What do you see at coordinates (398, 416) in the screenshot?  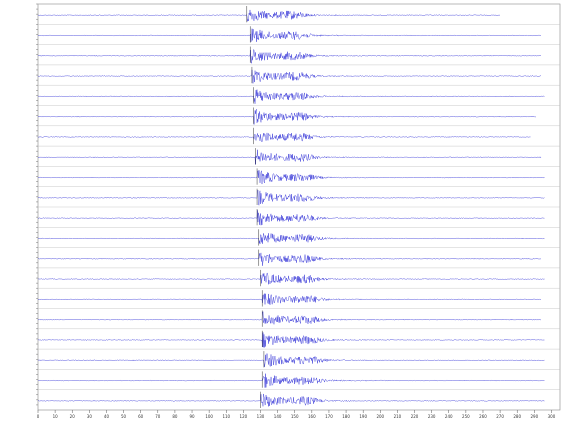 I see `x-tick-label: 210` at bounding box center [398, 416].